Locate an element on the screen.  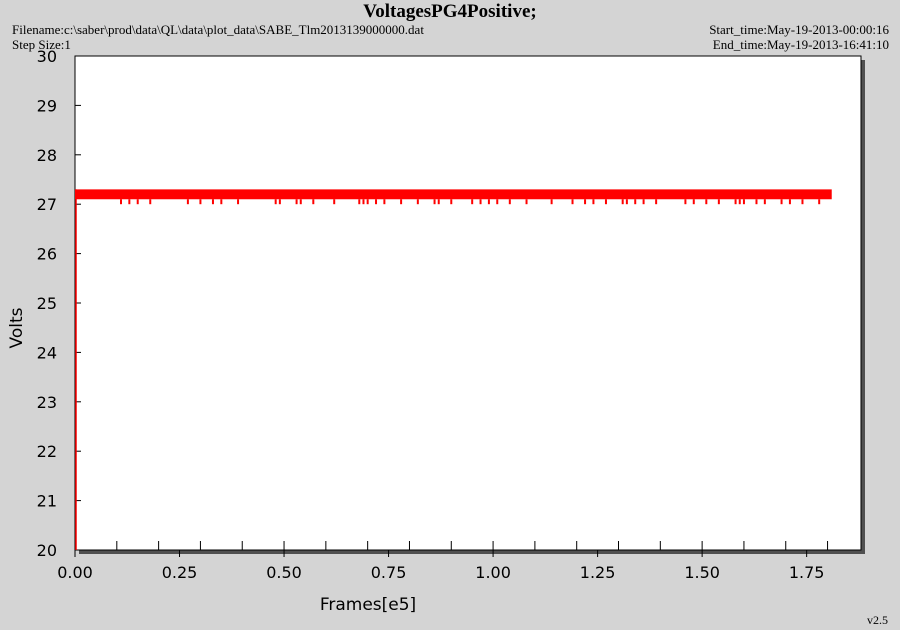
y-axis-title: Volts is located at coordinates (17, 327).